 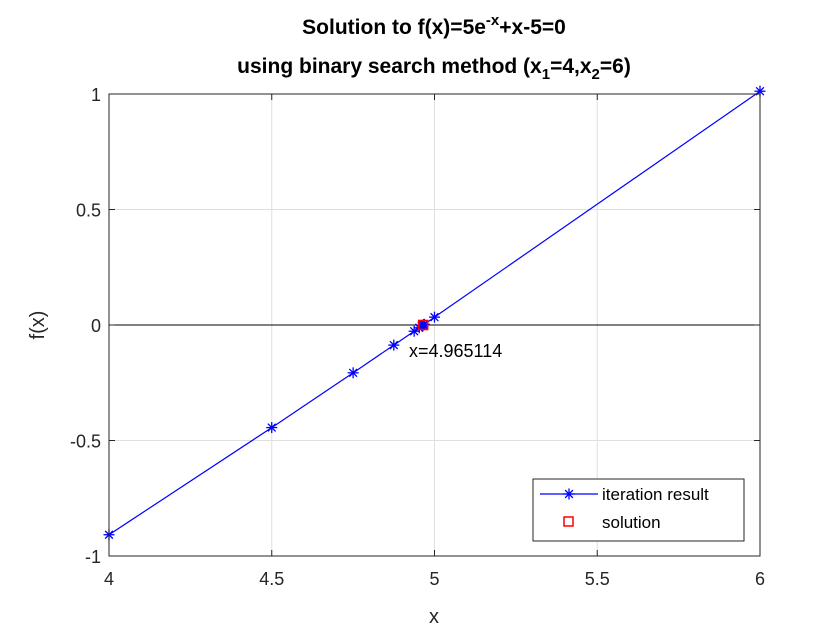 I want to click on legend-label-iteration: iteration result, so click(x=655, y=494).